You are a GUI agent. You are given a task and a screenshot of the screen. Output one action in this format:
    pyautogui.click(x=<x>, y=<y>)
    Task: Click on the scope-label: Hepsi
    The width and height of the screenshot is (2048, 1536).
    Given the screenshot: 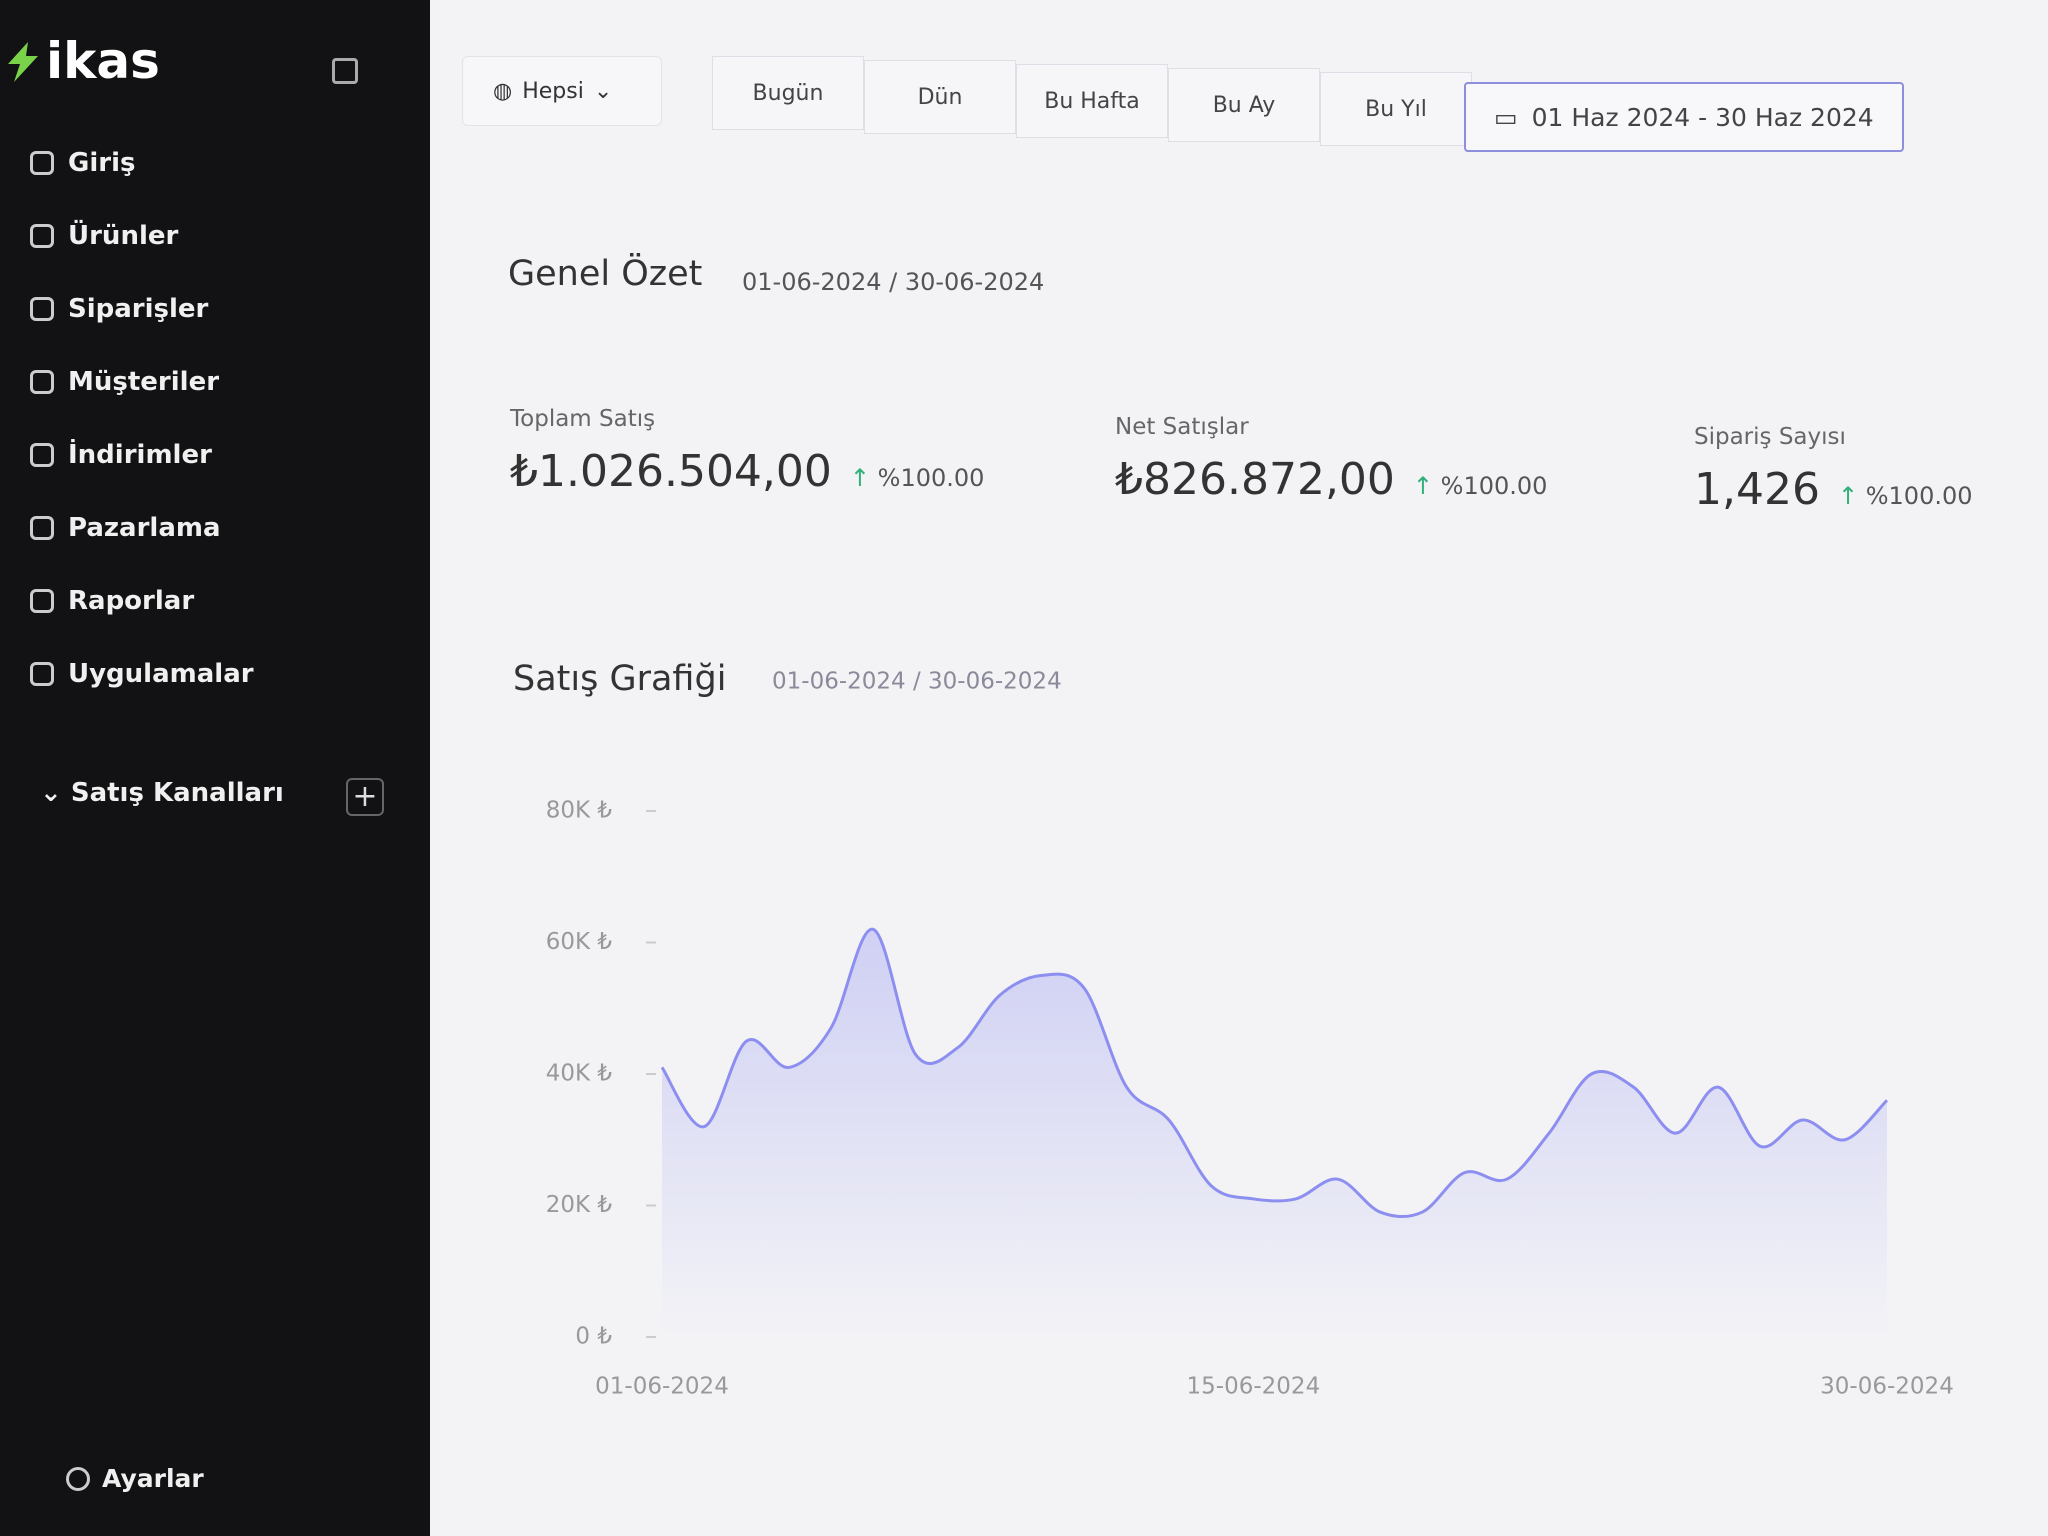 What is the action you would take?
    pyautogui.click(x=553, y=91)
    